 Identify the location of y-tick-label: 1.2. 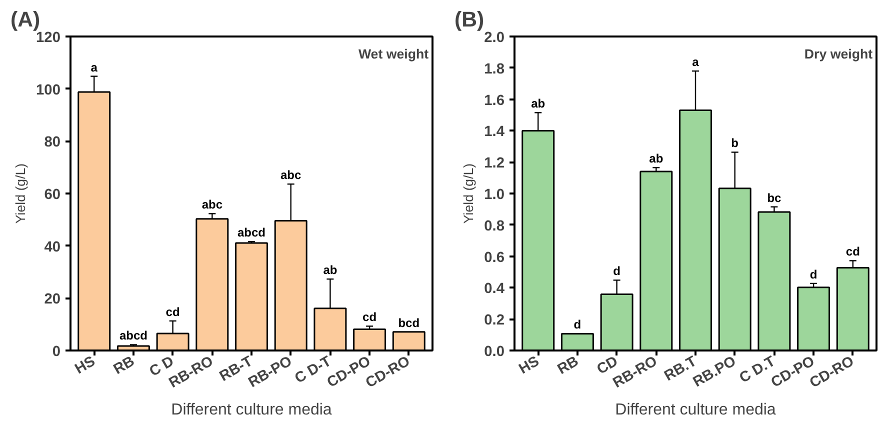
(494, 164).